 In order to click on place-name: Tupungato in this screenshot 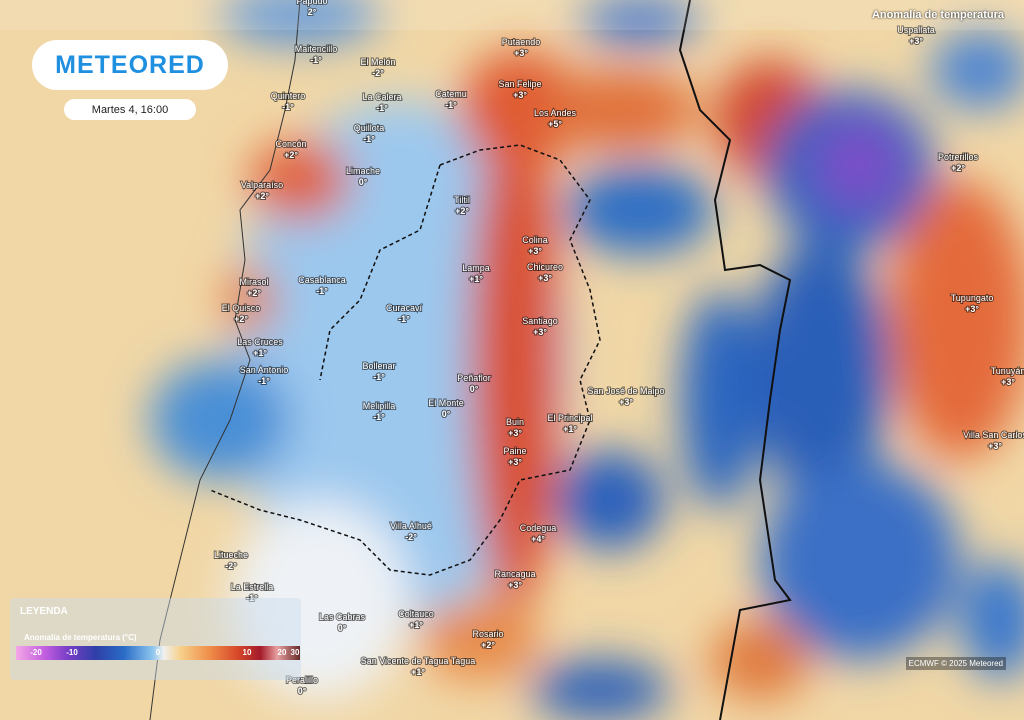, I will do `click(972, 298)`.